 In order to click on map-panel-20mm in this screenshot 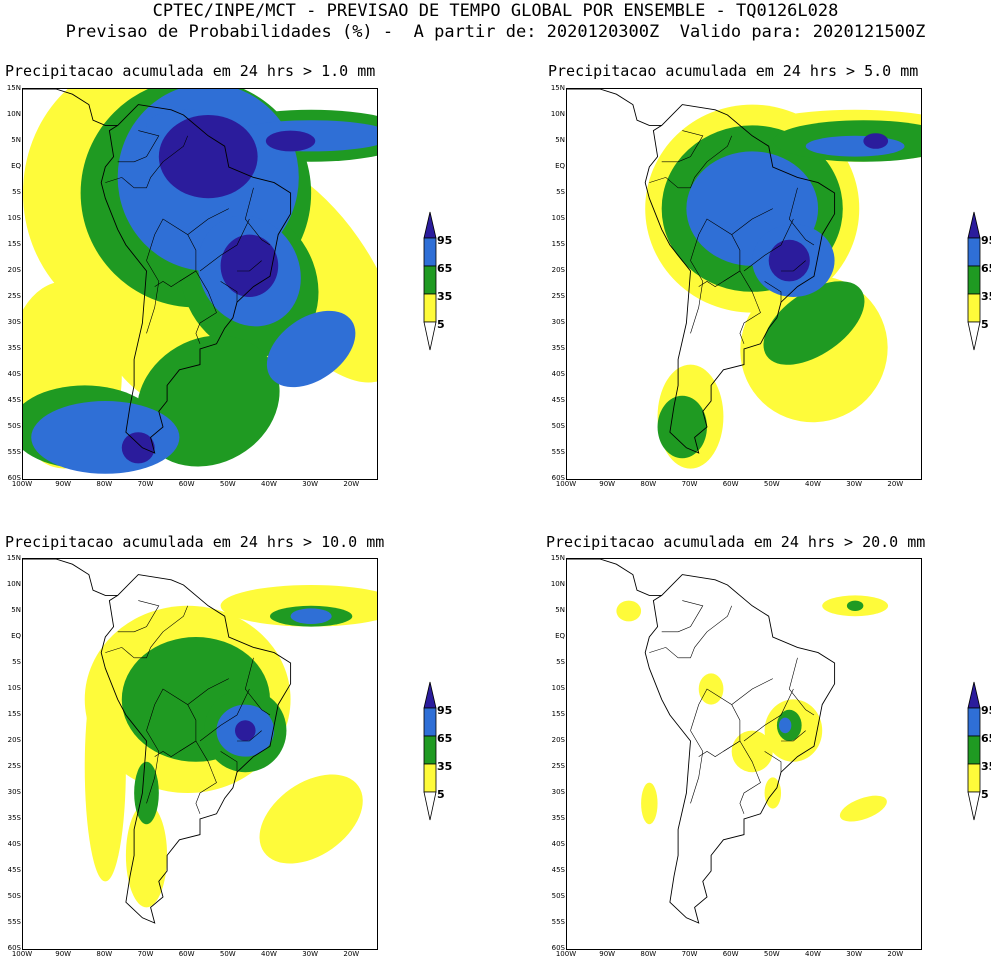, I will do `click(744, 754)`.